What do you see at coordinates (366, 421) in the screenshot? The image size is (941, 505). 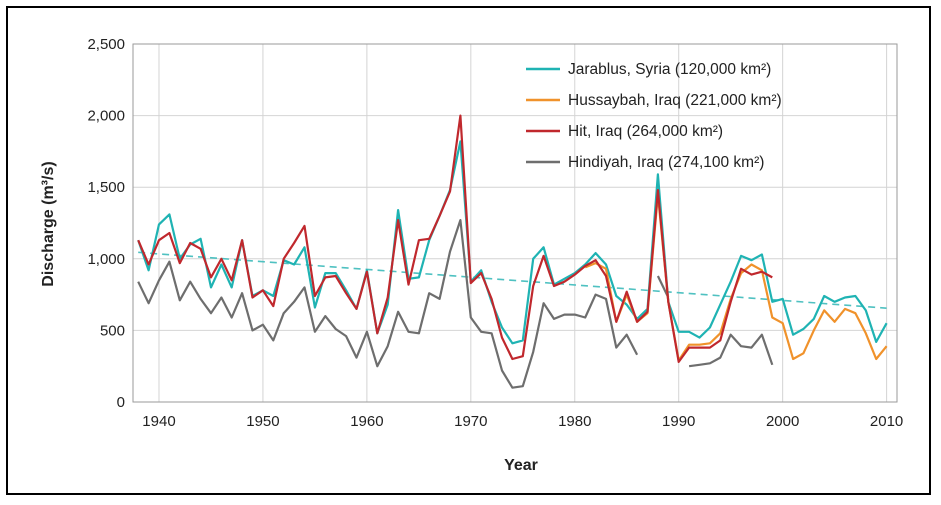 I see `x-tick-label: 1960` at bounding box center [366, 421].